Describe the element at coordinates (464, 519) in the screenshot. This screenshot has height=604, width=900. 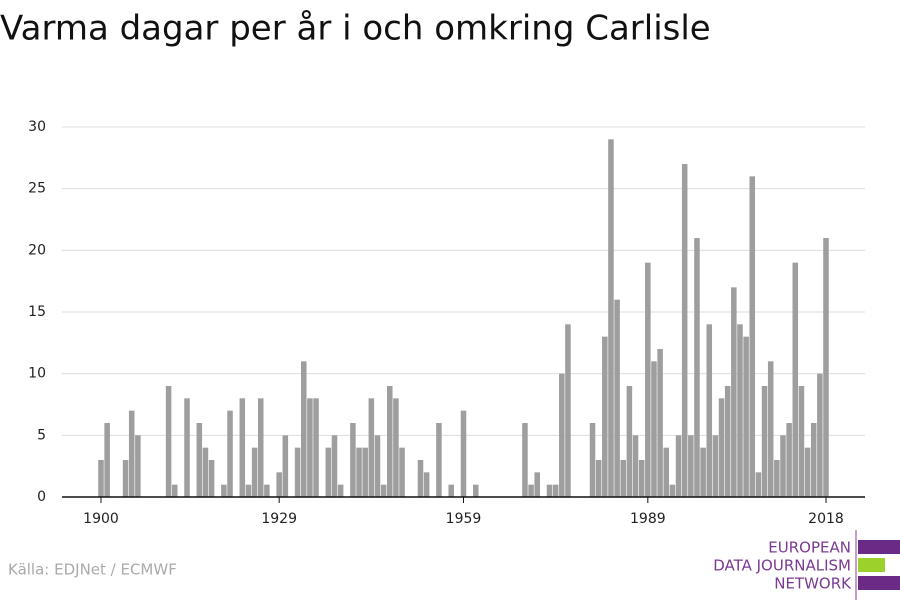
I see `x-tick-label: 1959` at that location.